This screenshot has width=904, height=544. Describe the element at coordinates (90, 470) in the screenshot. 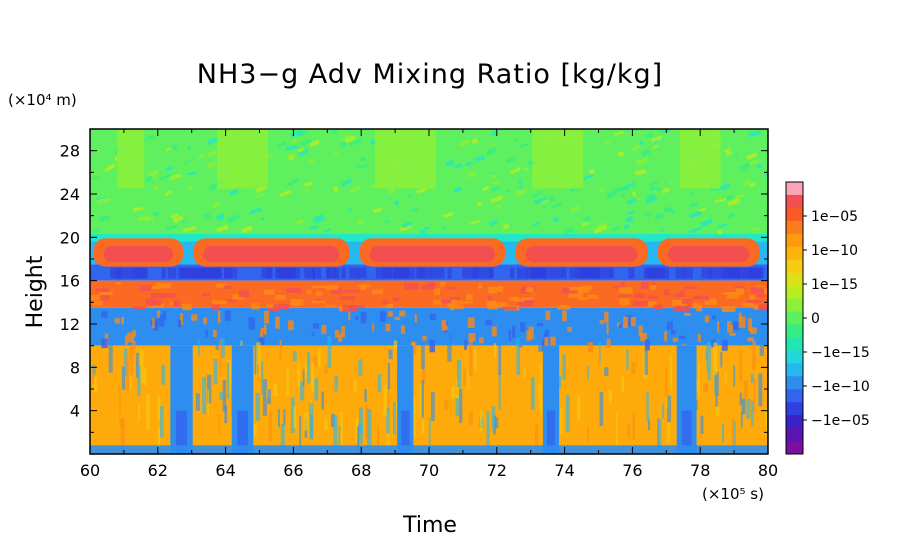

I see `x-tick-label: 60` at that location.